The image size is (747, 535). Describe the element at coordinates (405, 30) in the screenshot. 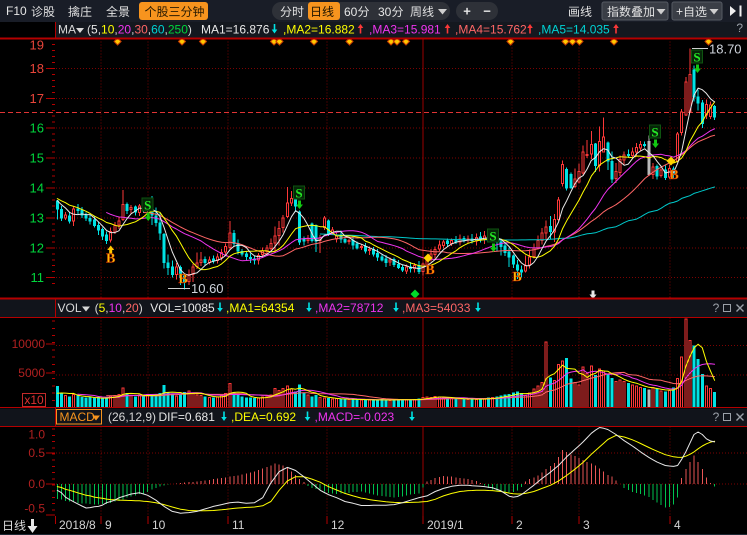

I see `svg-text: ,MA3=15.981` at that location.